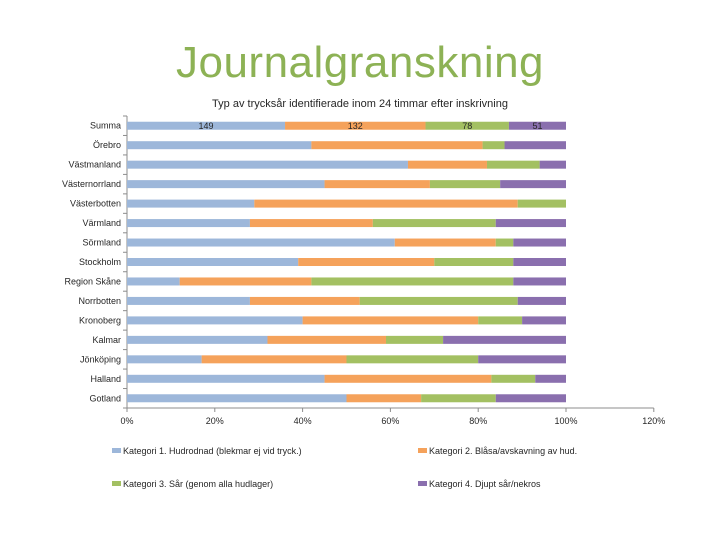 This screenshot has width=720, height=540. I want to click on y-tick-label: Region Skåne, so click(92, 281).